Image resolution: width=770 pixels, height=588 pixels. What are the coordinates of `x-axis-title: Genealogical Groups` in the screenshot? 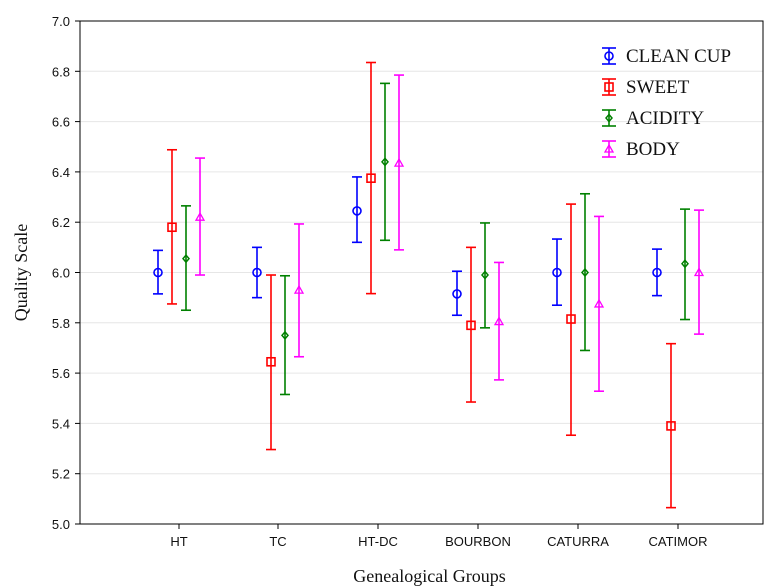 It's located at (429, 576).